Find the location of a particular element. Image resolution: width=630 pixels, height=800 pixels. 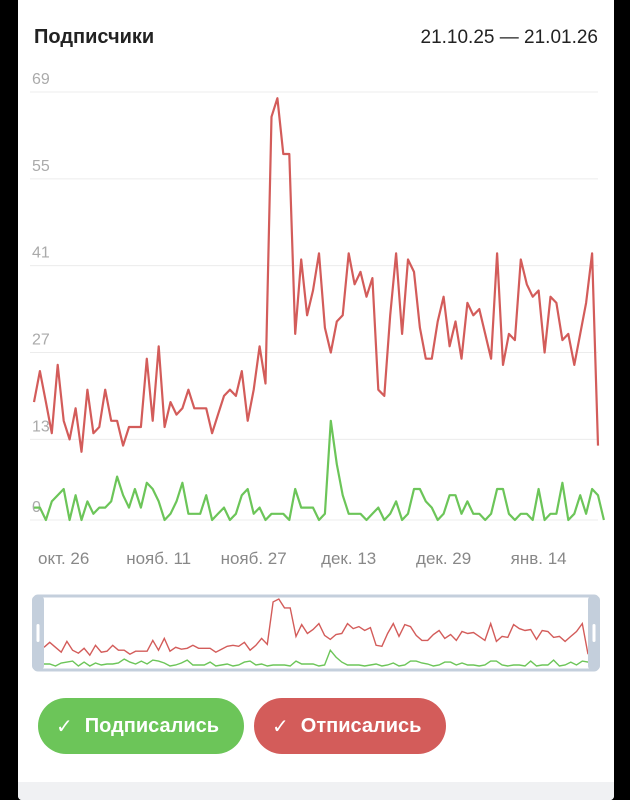

y-tick-label: 27 is located at coordinates (41, 340).